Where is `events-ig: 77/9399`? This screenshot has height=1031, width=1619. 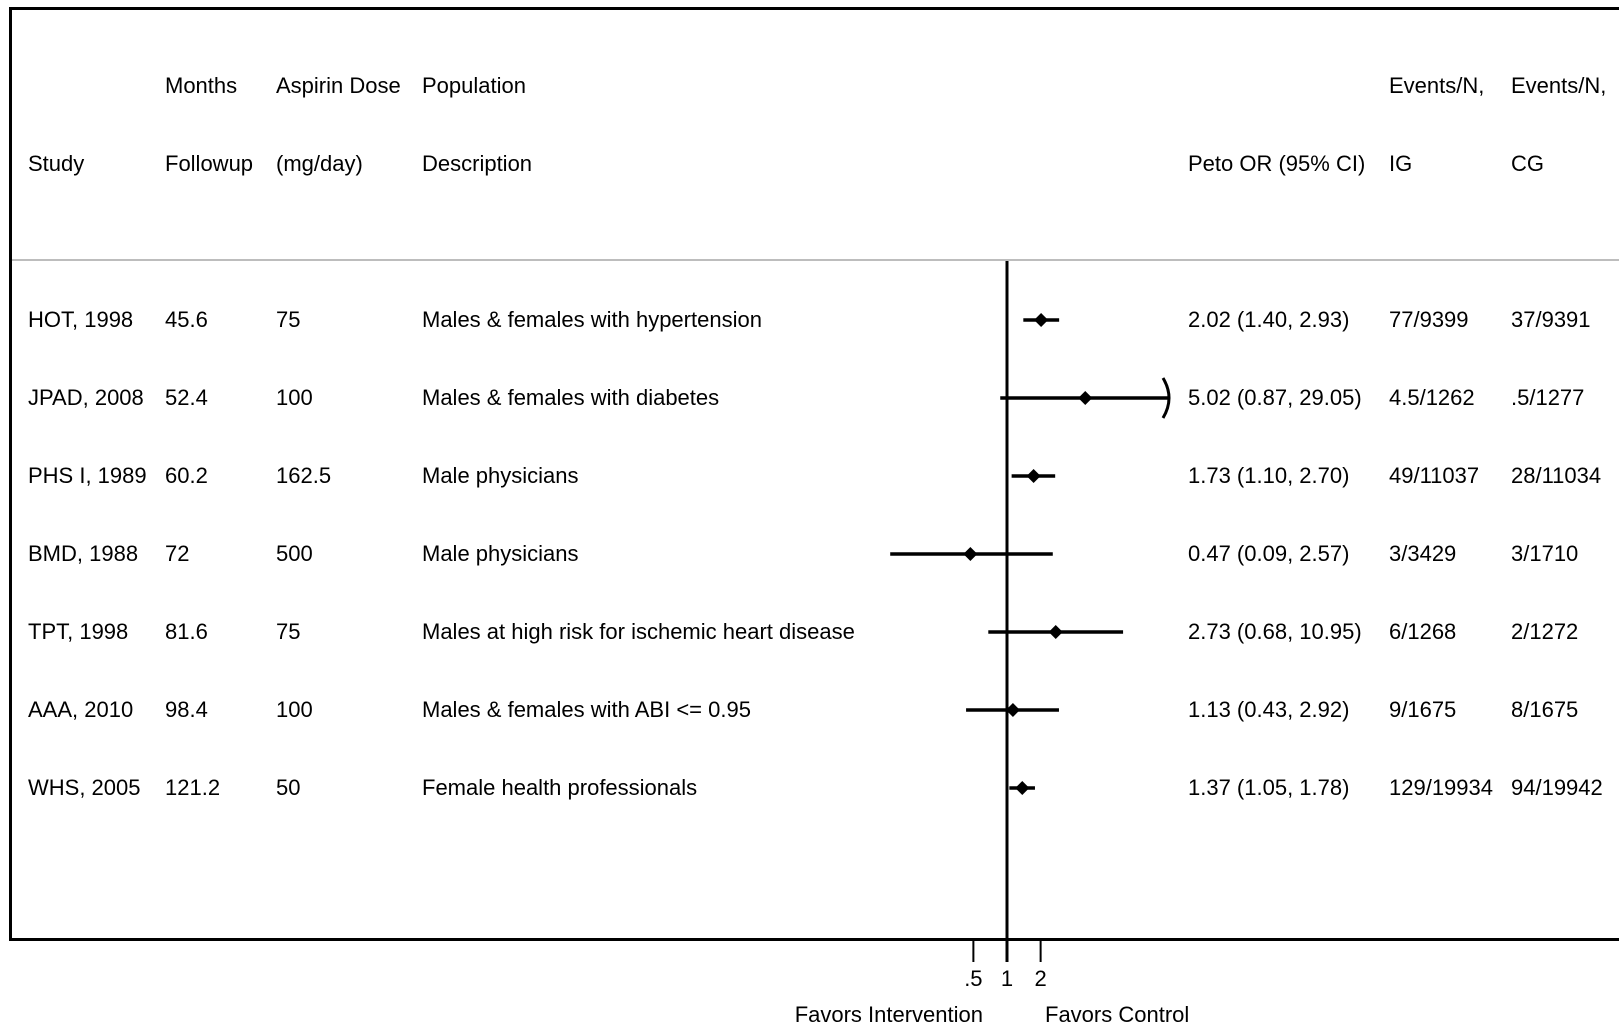 events-ig: 77/9399 is located at coordinates (1429, 319).